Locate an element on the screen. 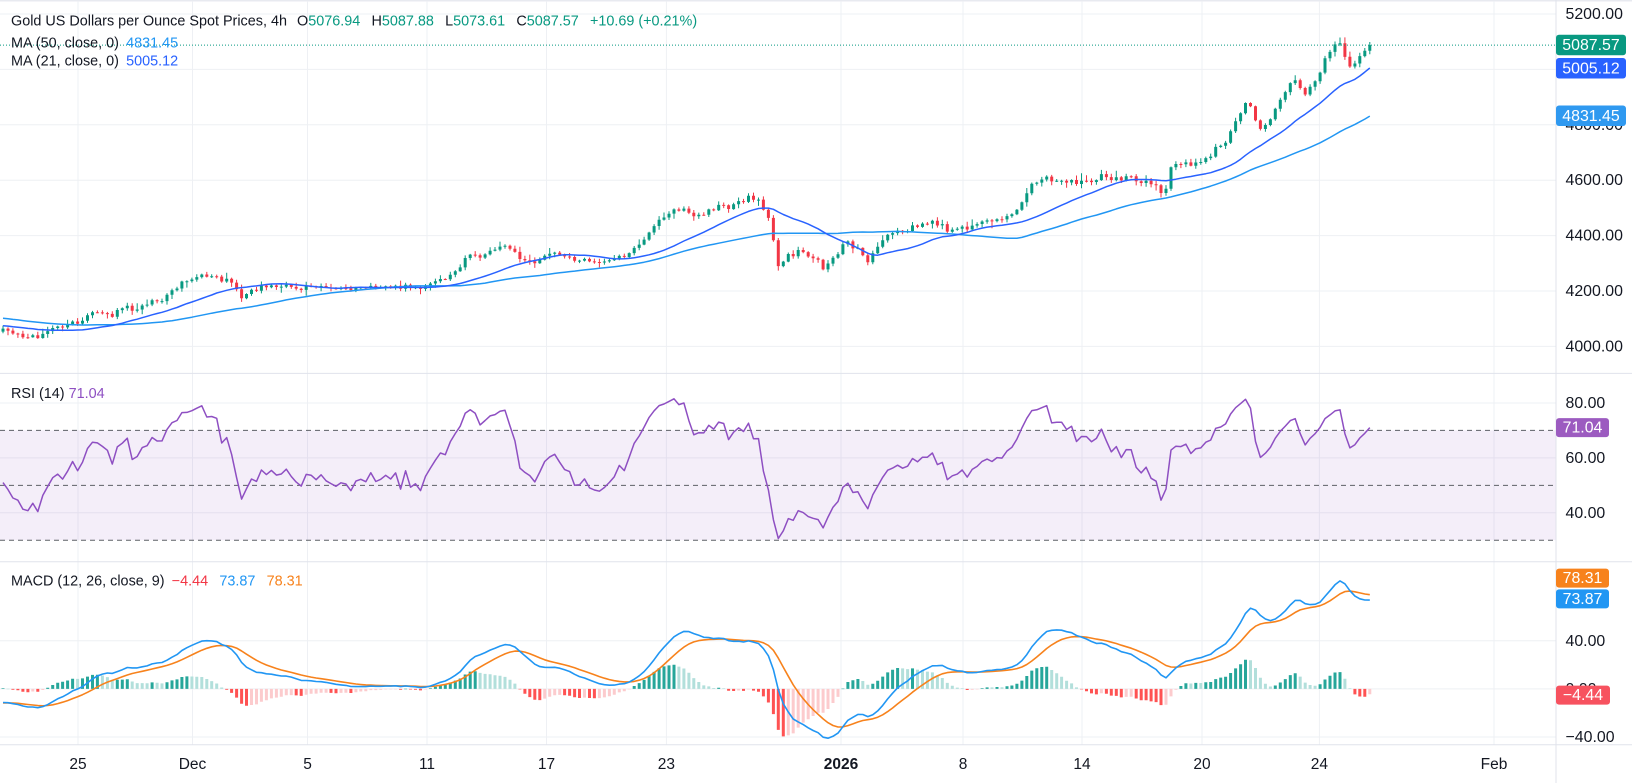 The height and width of the screenshot is (783, 1632). svg-text: 80.00 is located at coordinates (1586, 403).